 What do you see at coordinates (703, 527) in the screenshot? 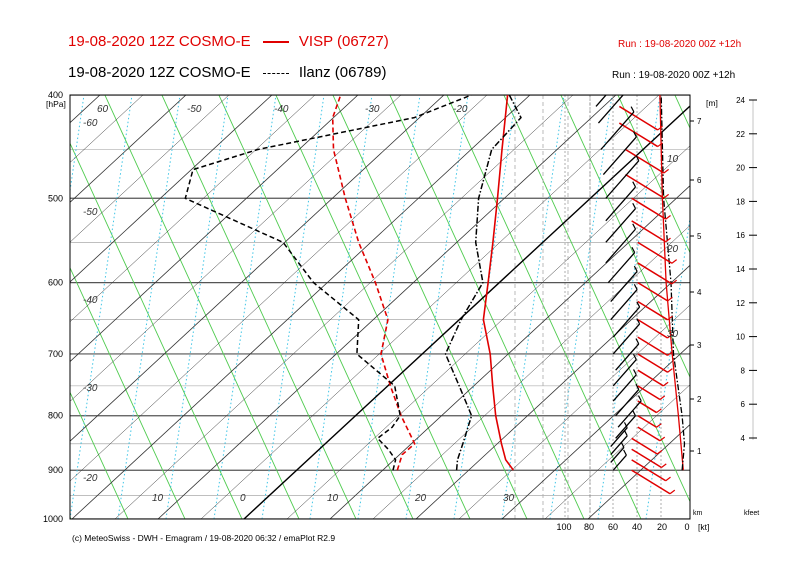
I see `wind-speed-unit-label: [kt]` at bounding box center [703, 527].